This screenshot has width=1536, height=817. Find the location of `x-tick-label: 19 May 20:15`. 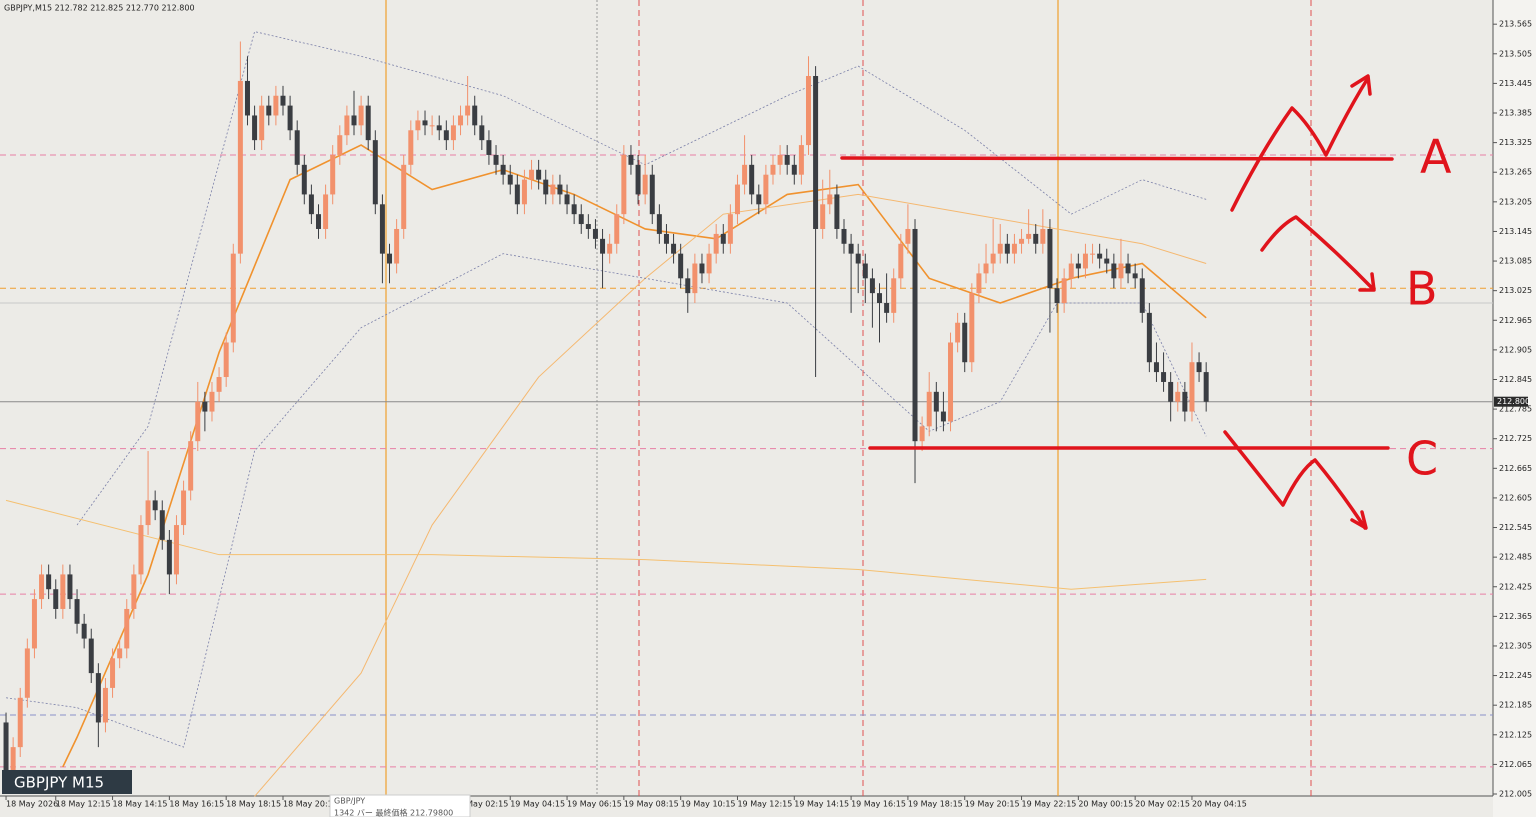

x-tick-label: 19 May 20:15 is located at coordinates (992, 804).